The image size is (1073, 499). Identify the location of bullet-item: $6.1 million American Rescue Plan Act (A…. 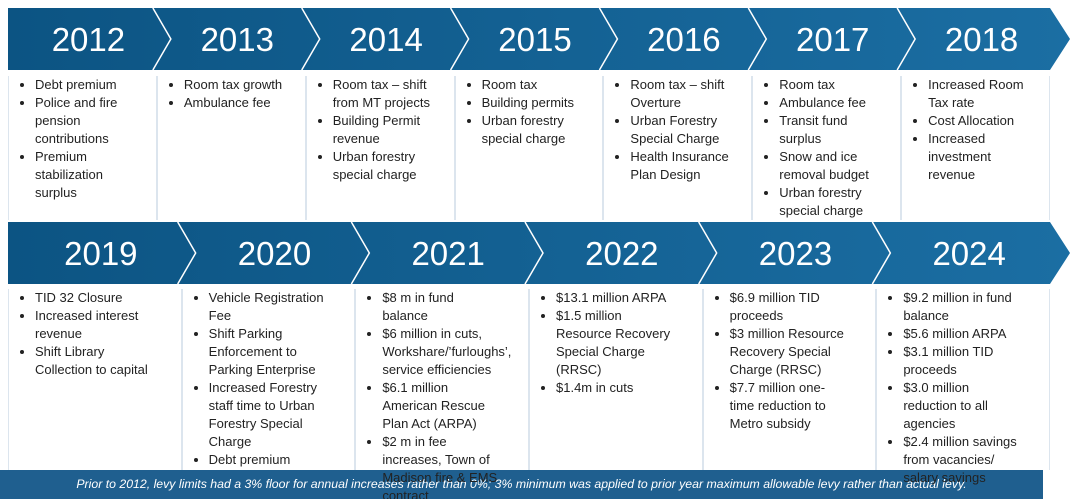
(441, 406).